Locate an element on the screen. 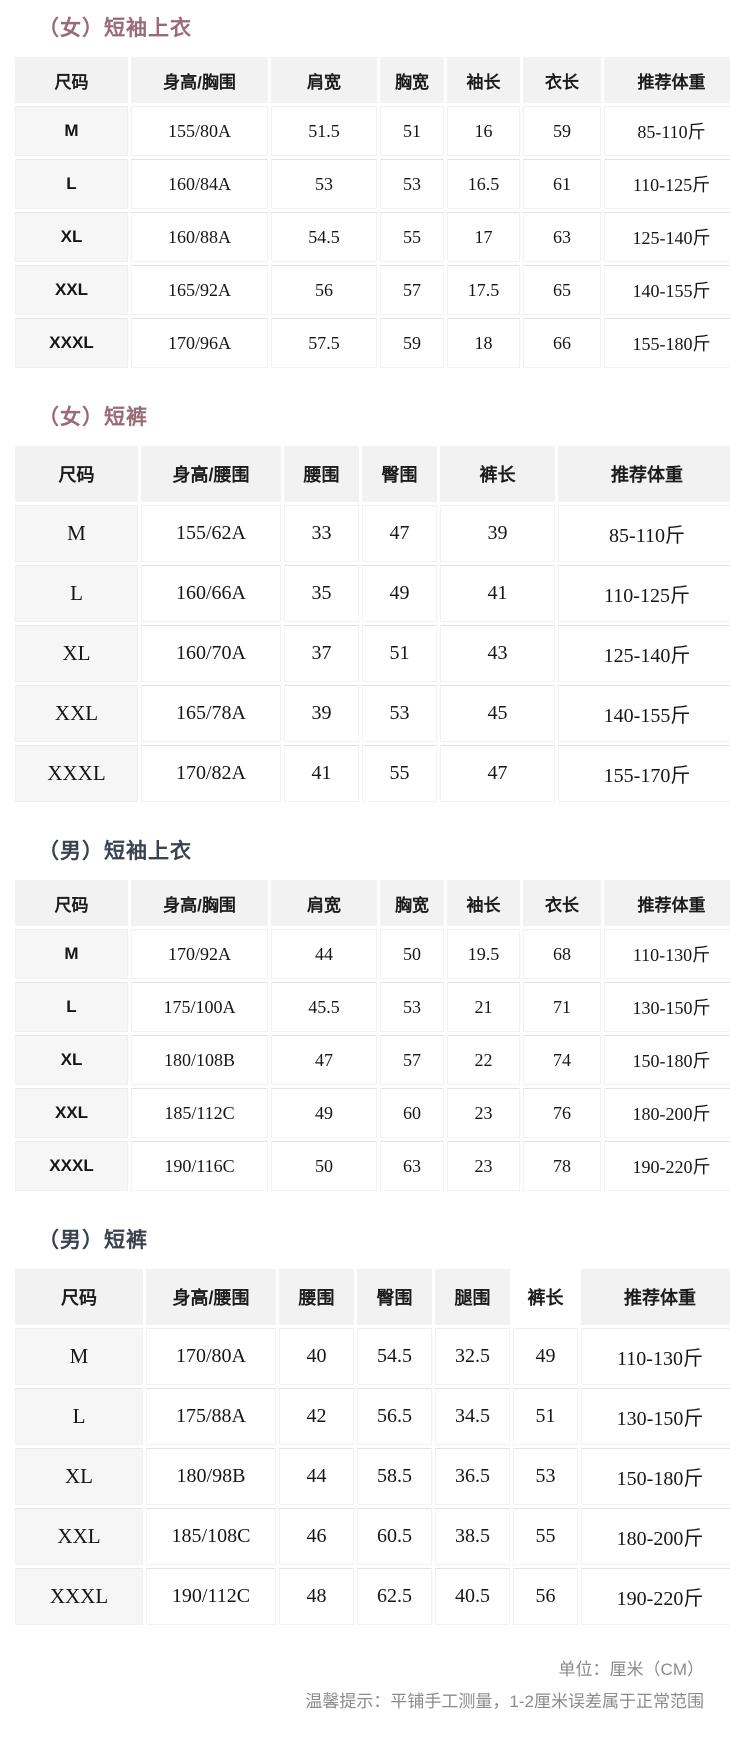 The image size is (730, 1749). value-cell: 19.5 is located at coordinates (483, 954).